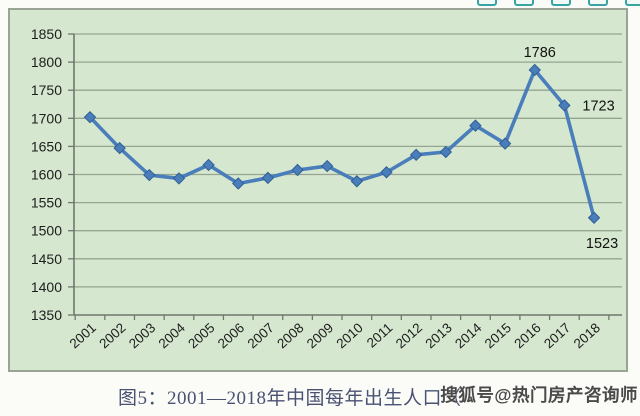 The width and height of the screenshot is (640, 416). I want to click on data-point-2010, so click(357, 181).